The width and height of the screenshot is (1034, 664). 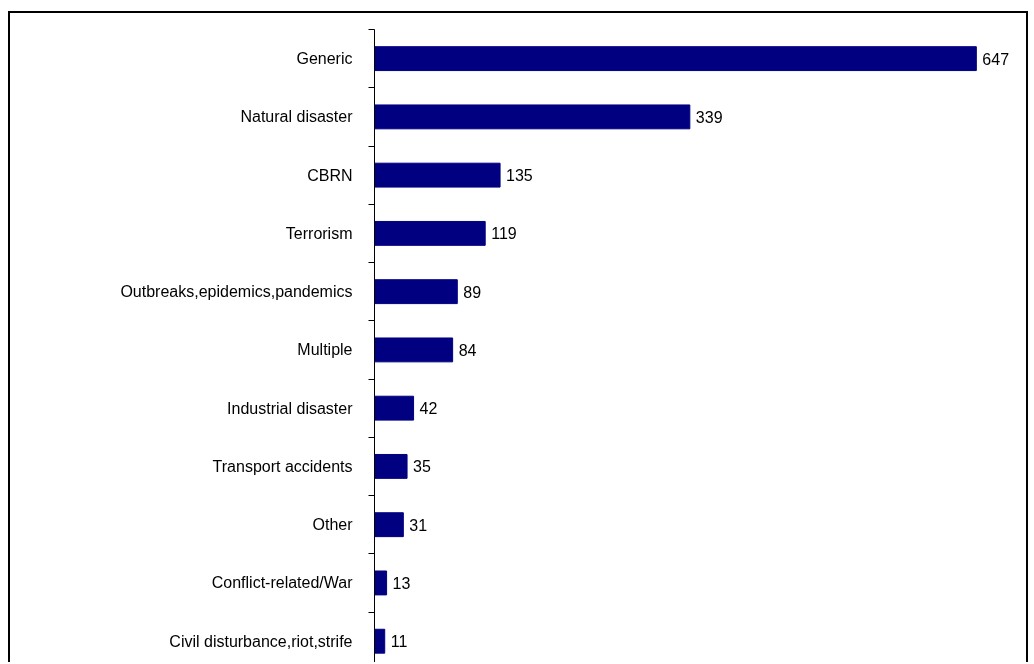 What do you see at coordinates (401, 583) in the screenshot?
I see `data-label: 13` at bounding box center [401, 583].